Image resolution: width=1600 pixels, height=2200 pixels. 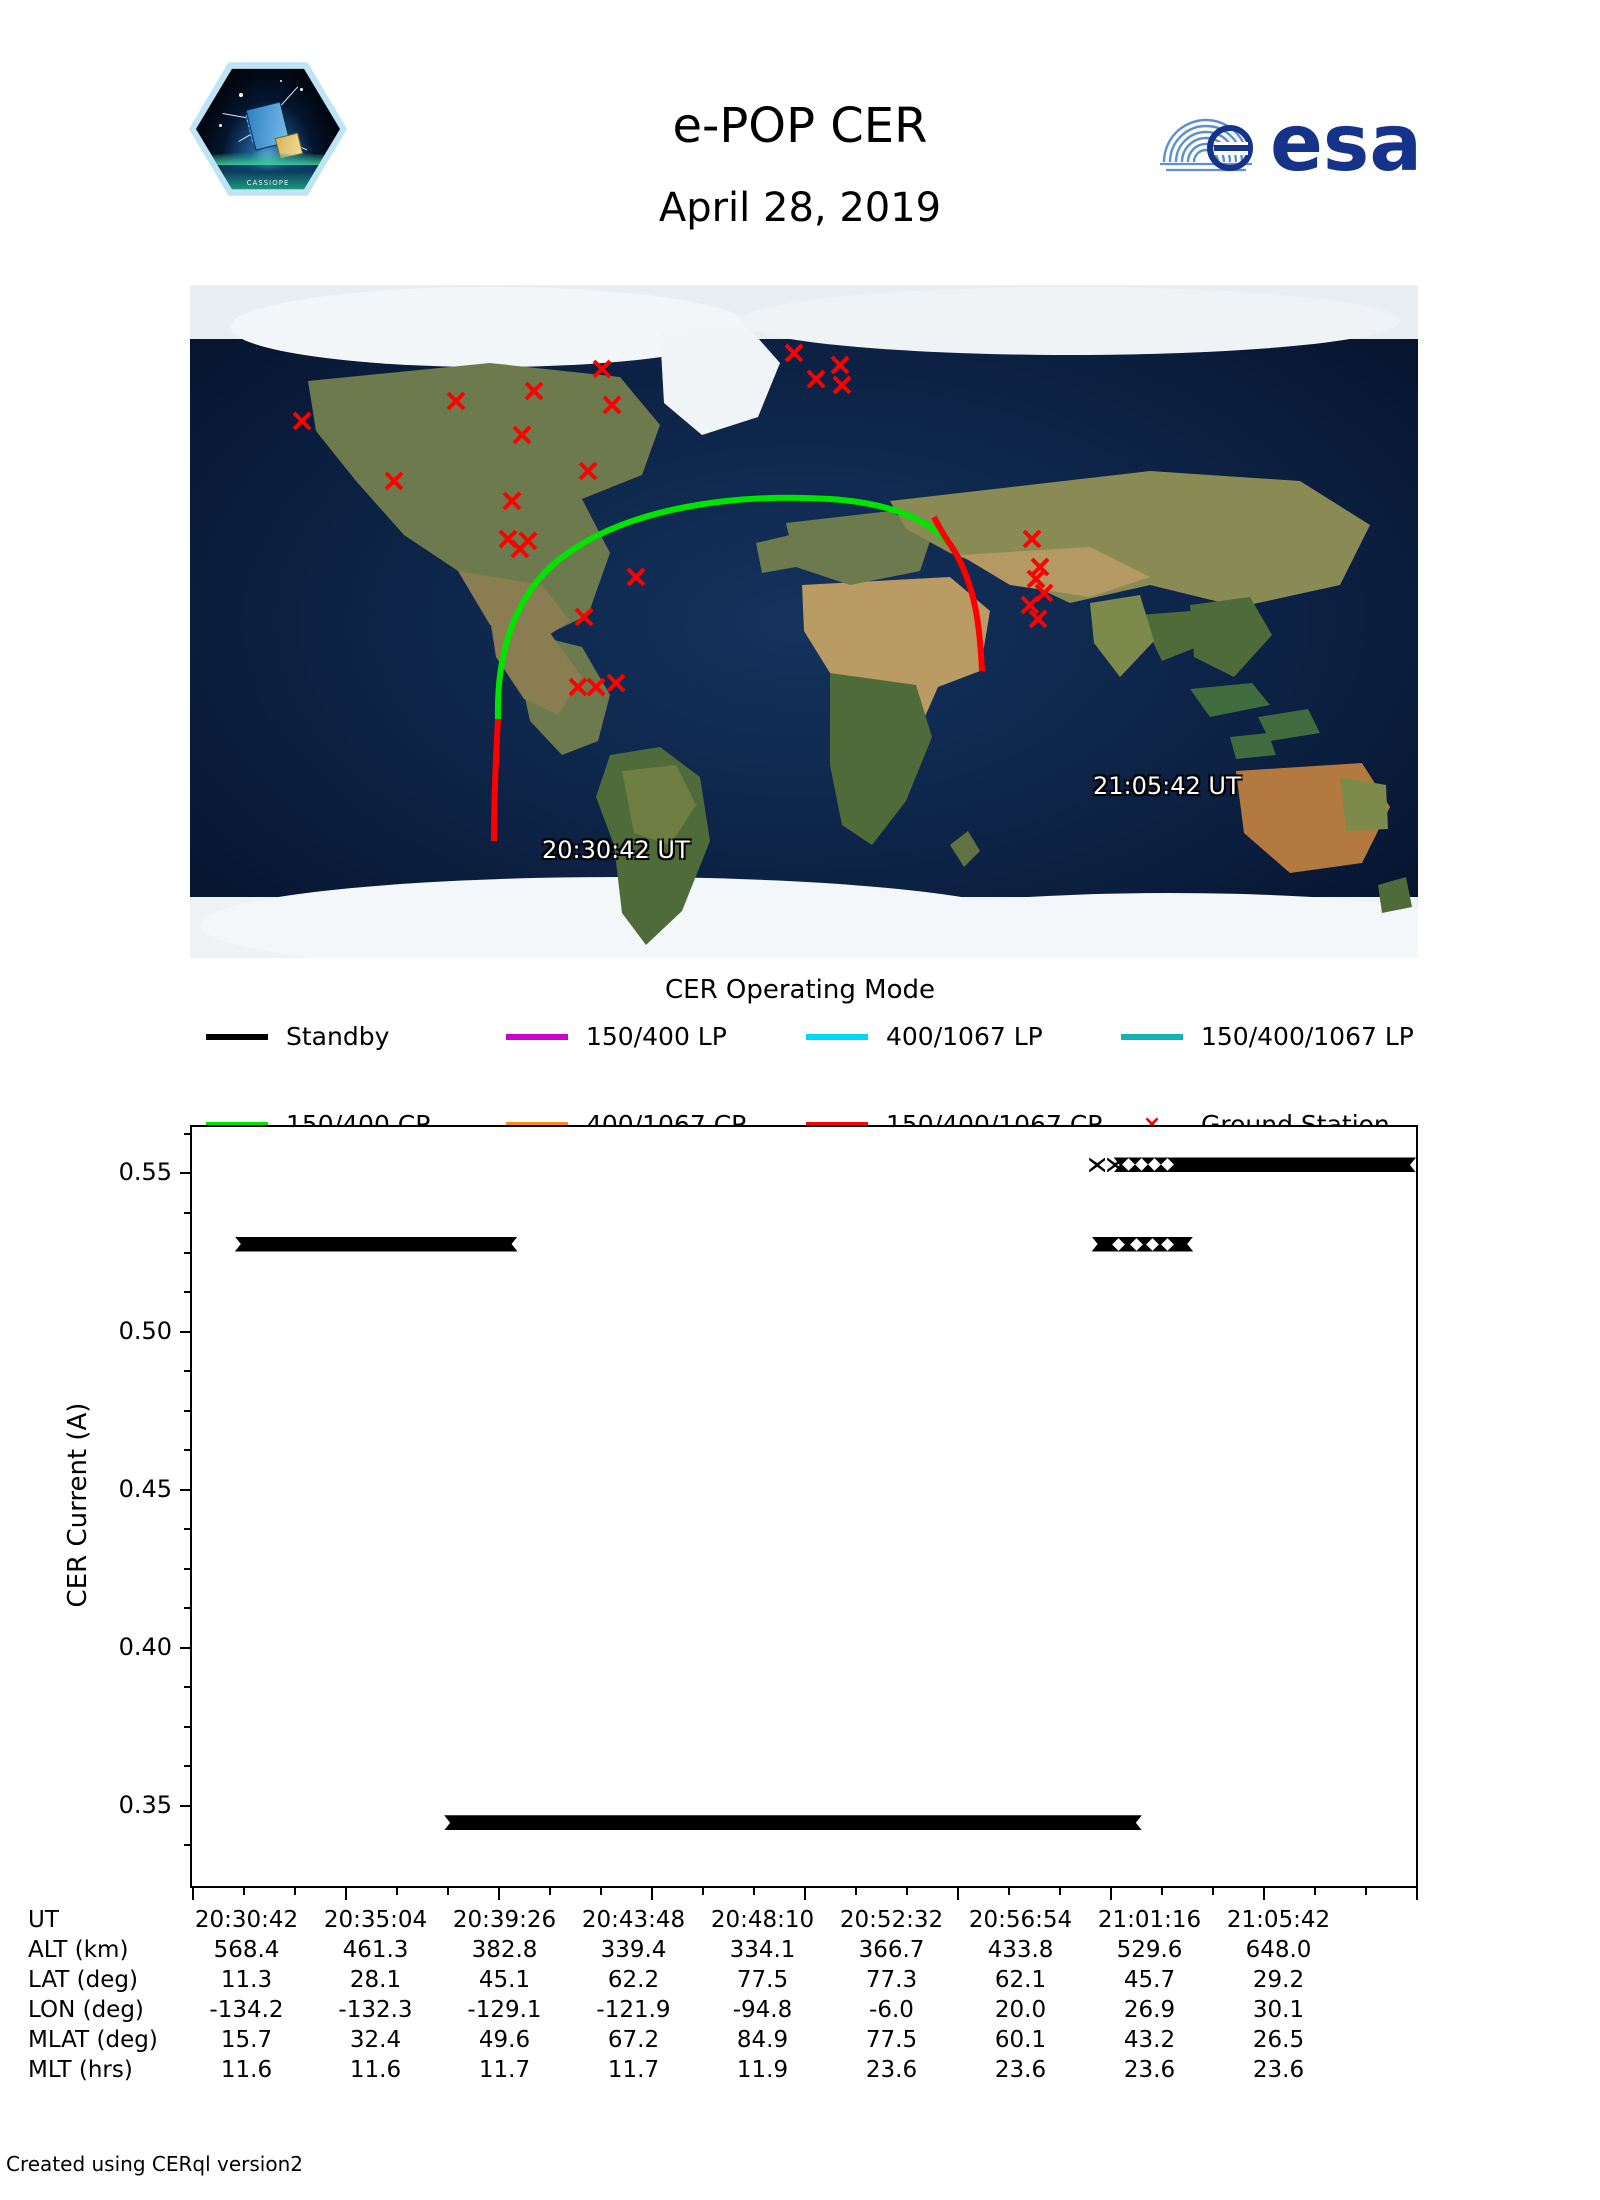 I want to click on table-cell: -134.2, so click(x=246, y=2010).